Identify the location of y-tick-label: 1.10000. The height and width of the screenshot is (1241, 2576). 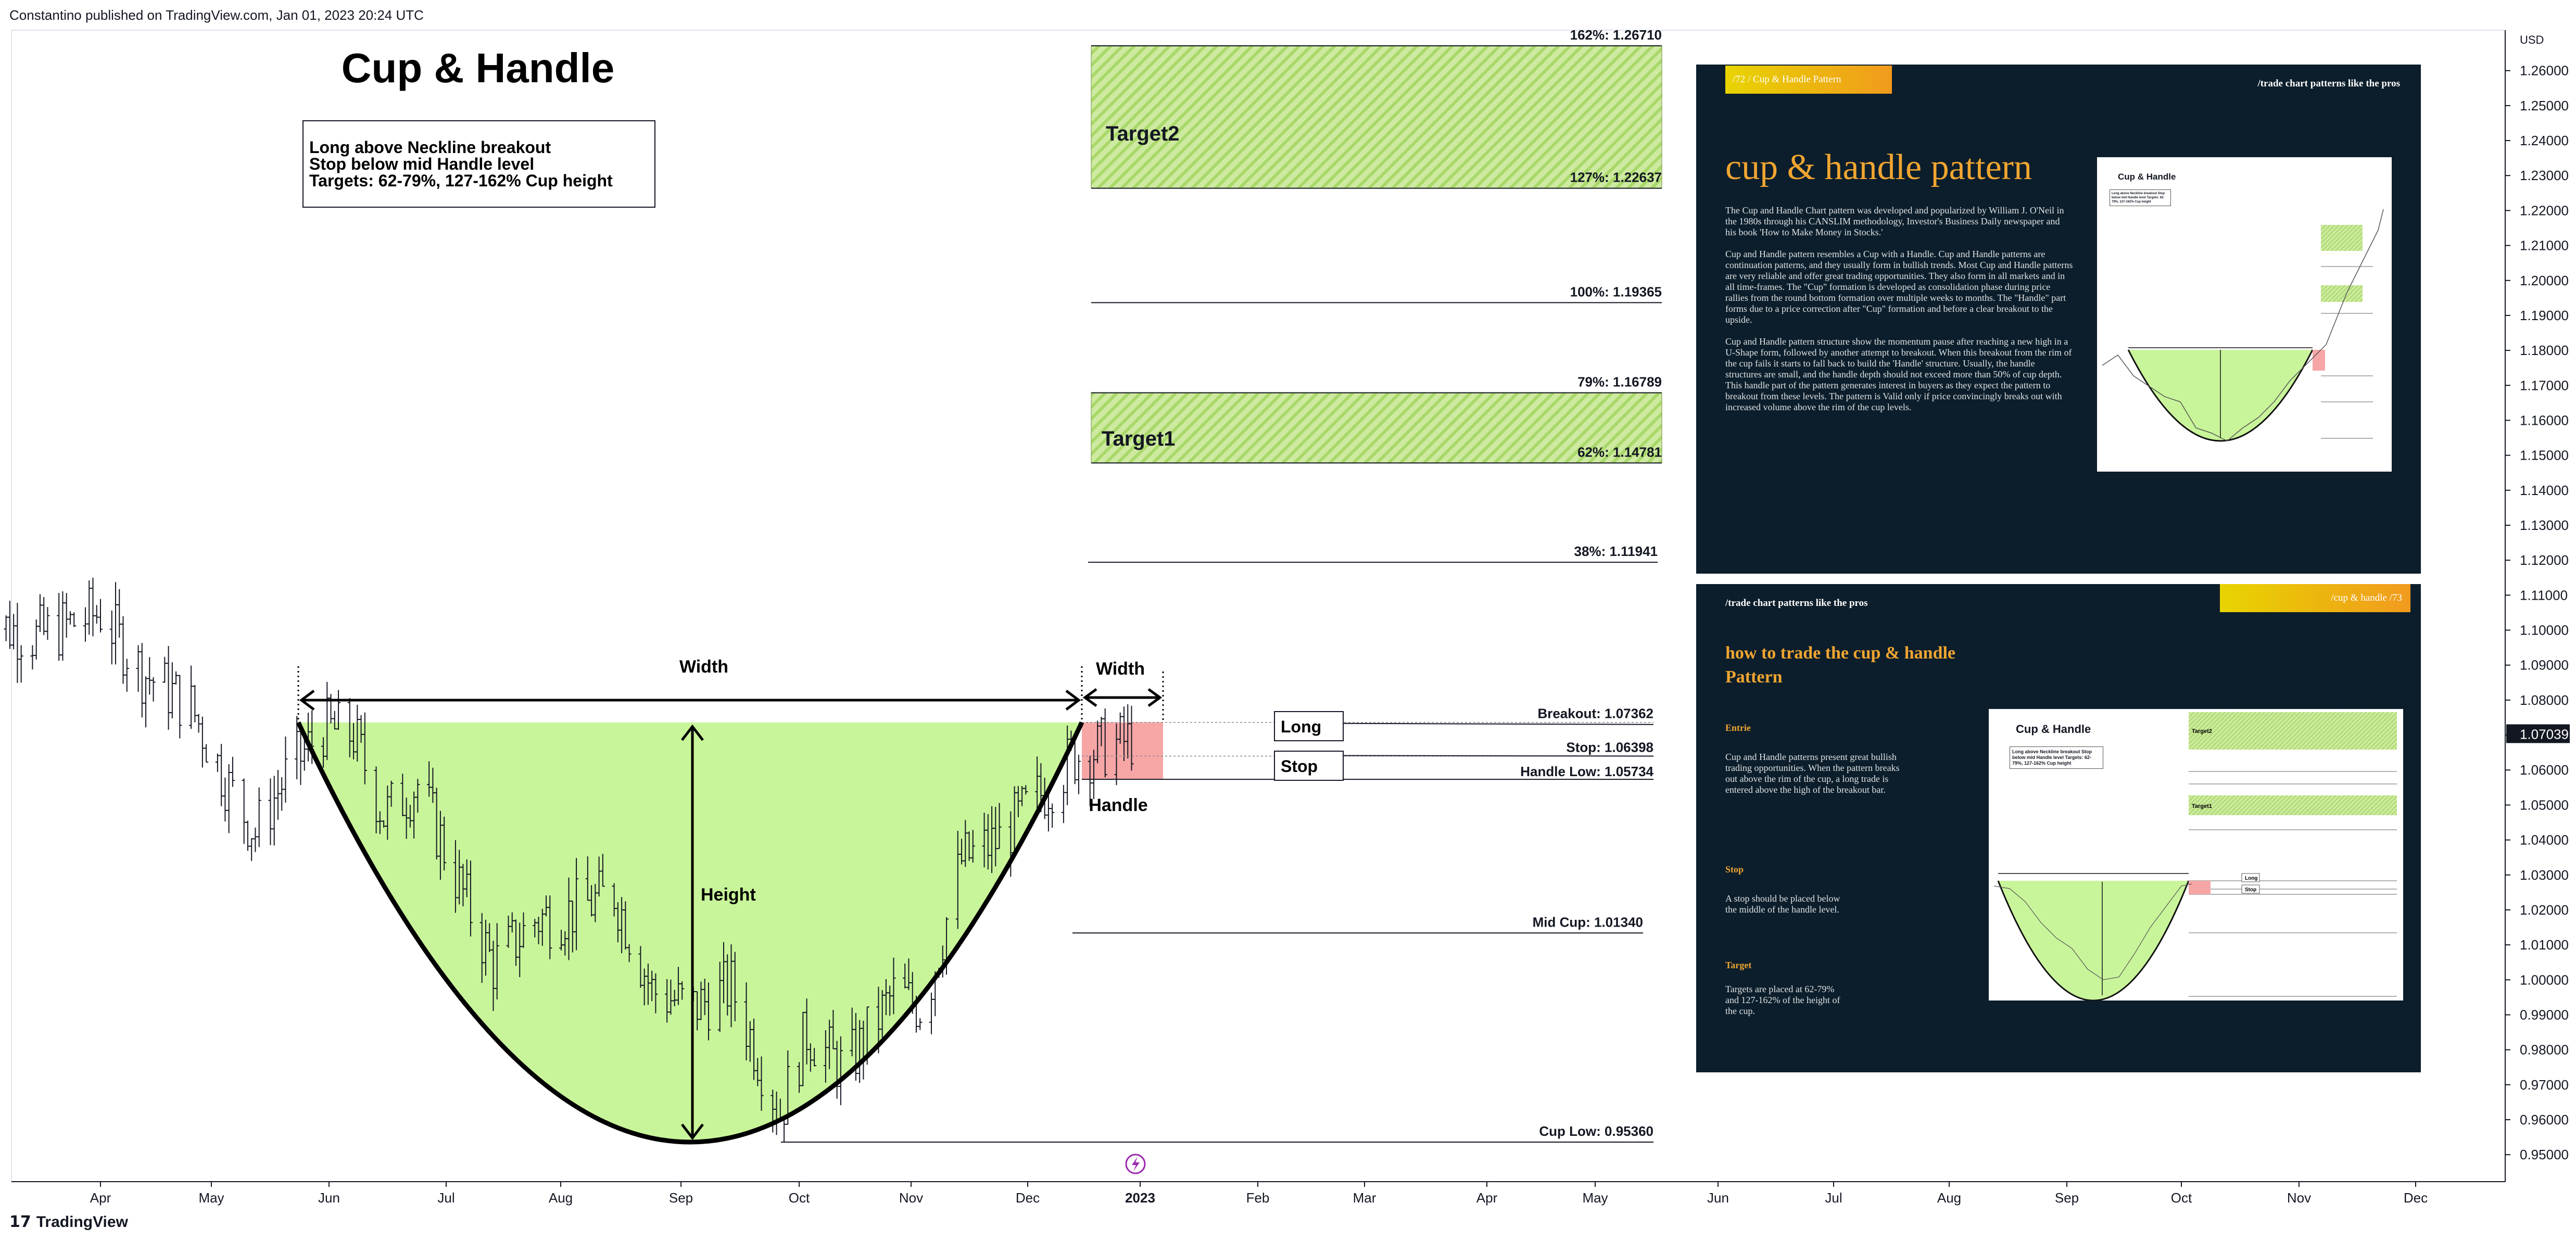
(2544, 630).